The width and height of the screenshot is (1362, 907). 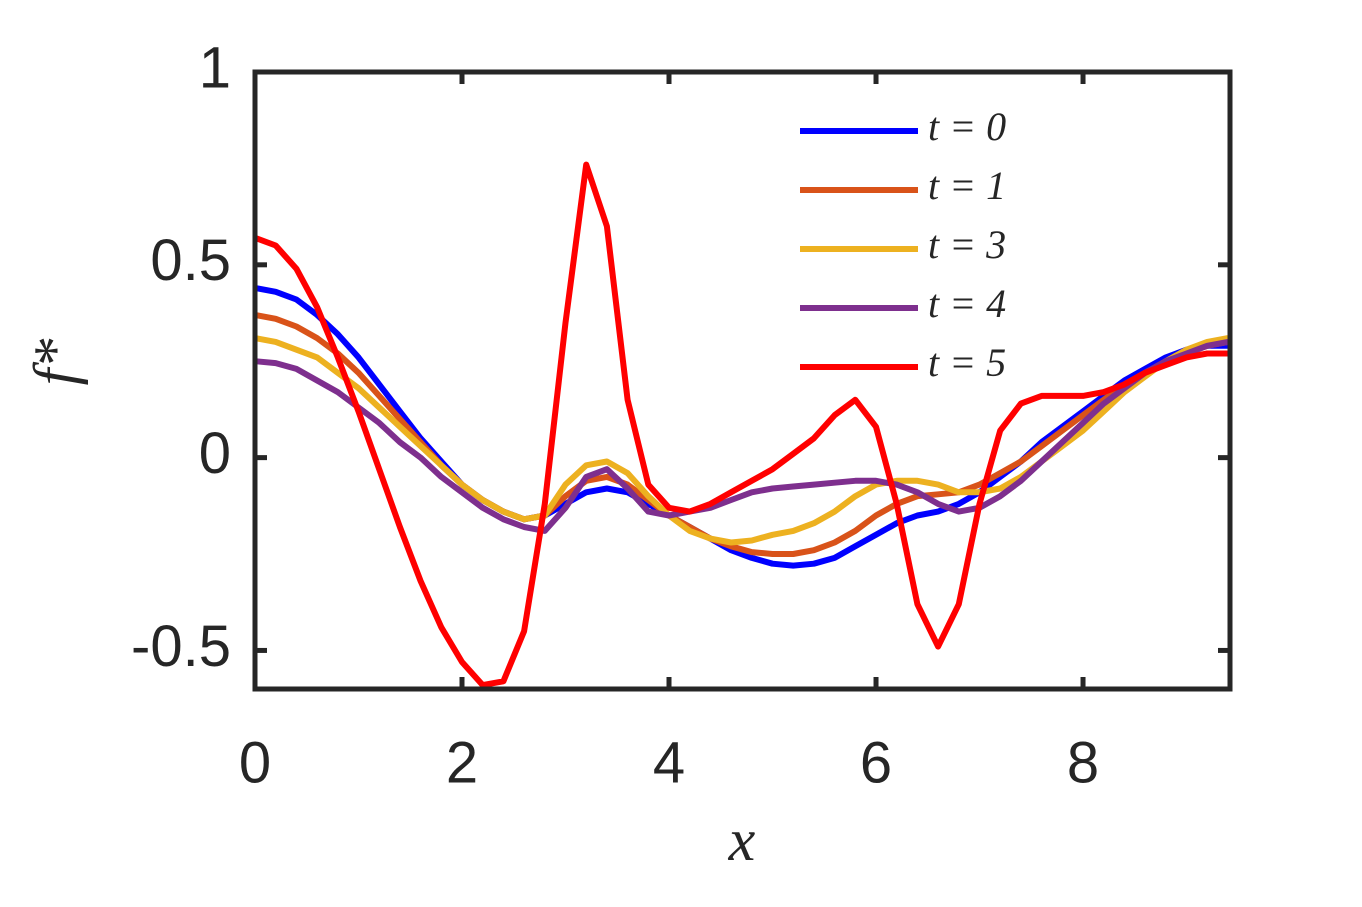 What do you see at coordinates (190, 260) in the screenshot?
I see `y-tick-label: 0.5` at bounding box center [190, 260].